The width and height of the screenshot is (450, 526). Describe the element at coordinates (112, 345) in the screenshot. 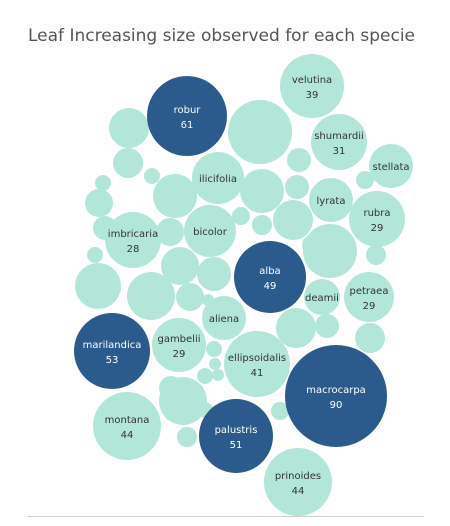

I see `bubble-label-marilandica: marilandica` at that location.